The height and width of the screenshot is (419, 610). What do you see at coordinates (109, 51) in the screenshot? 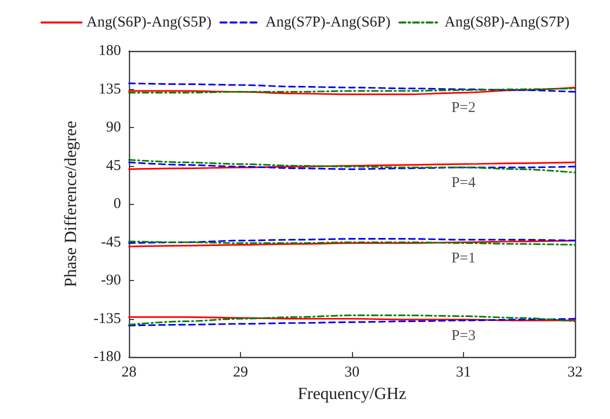
I see `y-tick-label: 180` at bounding box center [109, 51].